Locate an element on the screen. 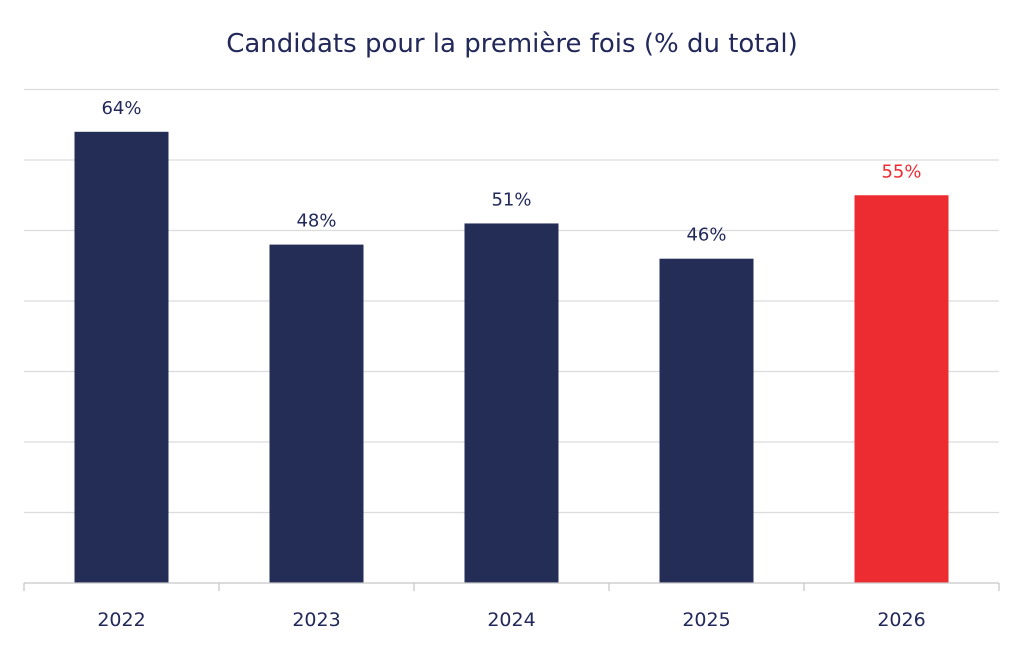 The height and width of the screenshot is (647, 1024). data-label-2026: 55% is located at coordinates (901, 171).